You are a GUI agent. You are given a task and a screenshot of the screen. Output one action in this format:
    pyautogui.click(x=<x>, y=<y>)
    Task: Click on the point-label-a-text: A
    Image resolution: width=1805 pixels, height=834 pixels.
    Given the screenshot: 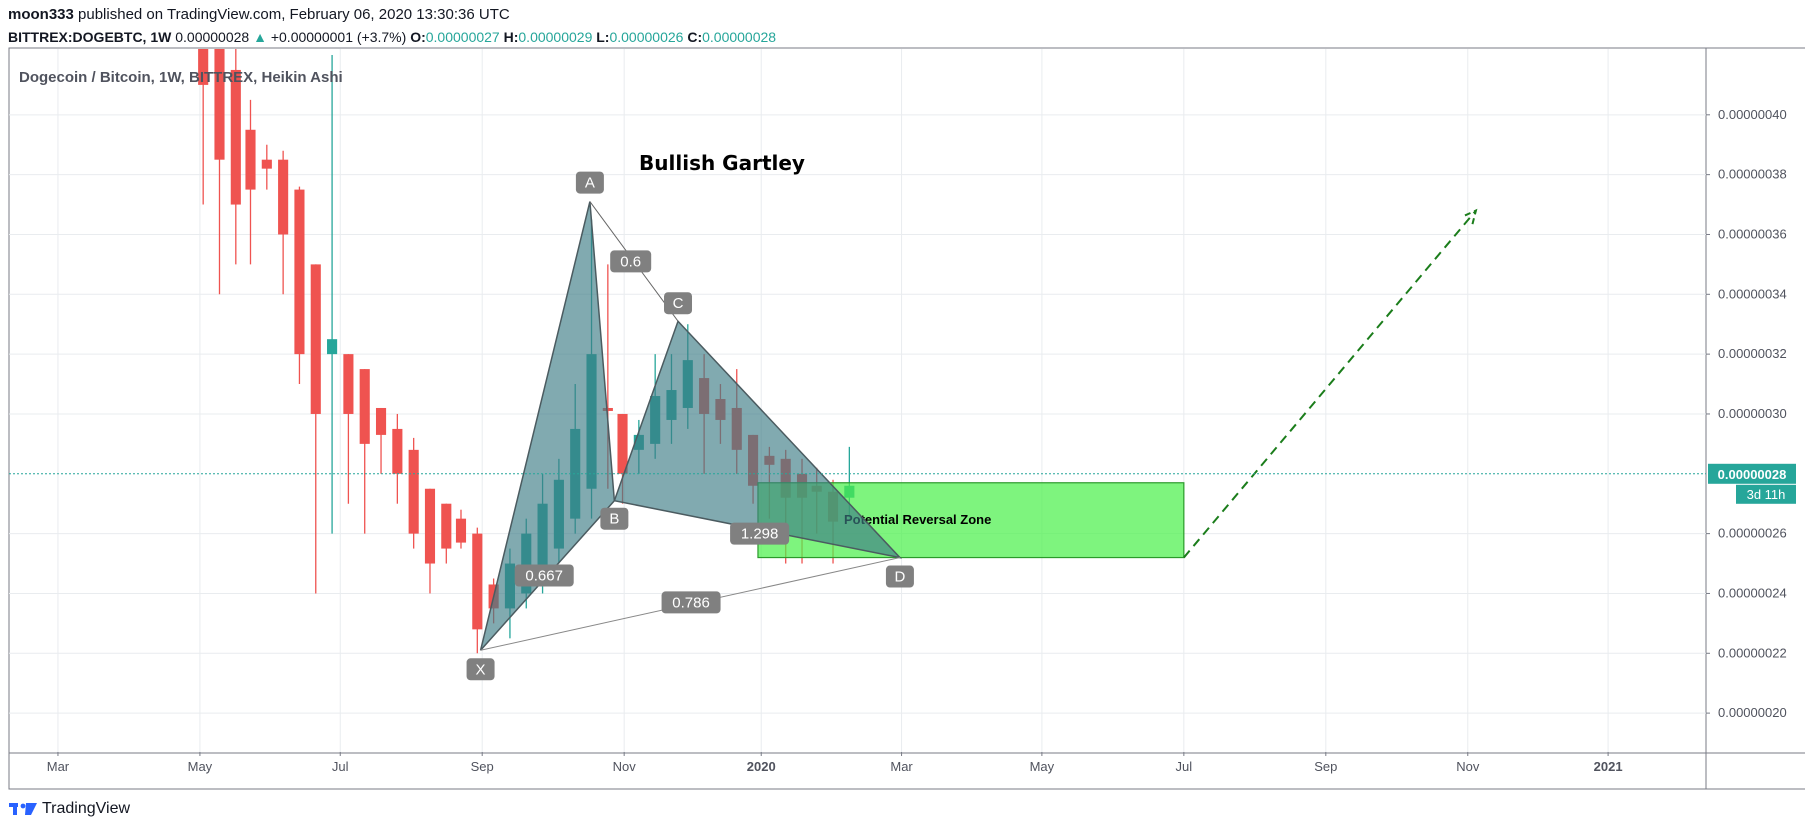 What is the action you would take?
    pyautogui.click(x=590, y=183)
    